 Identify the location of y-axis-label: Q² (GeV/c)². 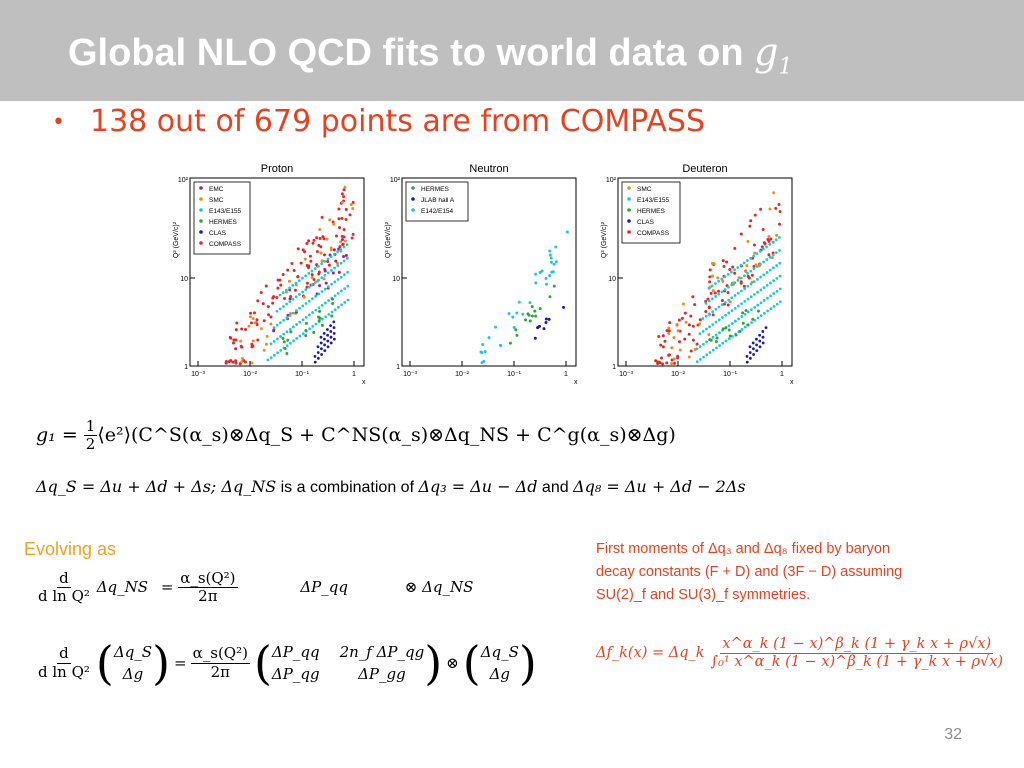
(604, 239).